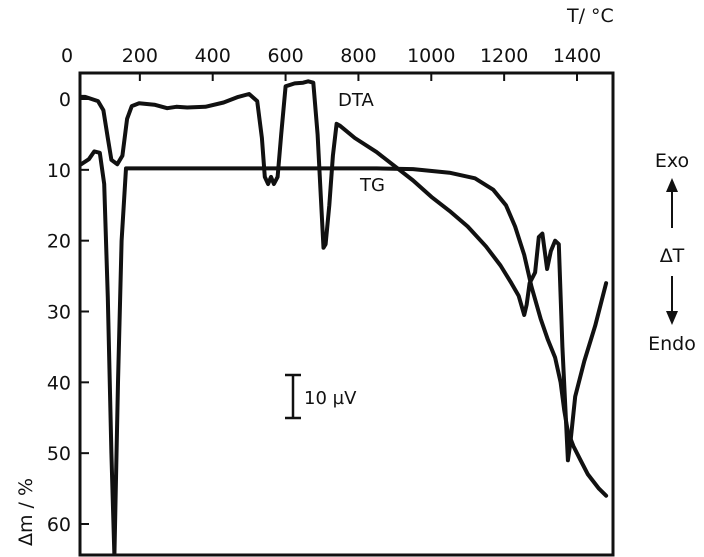 Image resolution: width=704 pixels, height=557 pixels. What do you see at coordinates (672, 161) in the screenshot?
I see `exo-label: Exo` at bounding box center [672, 161].